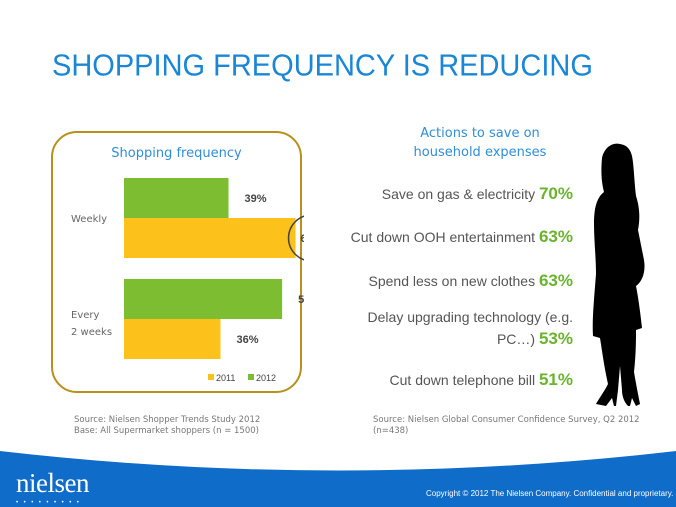 This screenshot has width=676, height=507. I want to click on data-label: 39%, so click(256, 199).